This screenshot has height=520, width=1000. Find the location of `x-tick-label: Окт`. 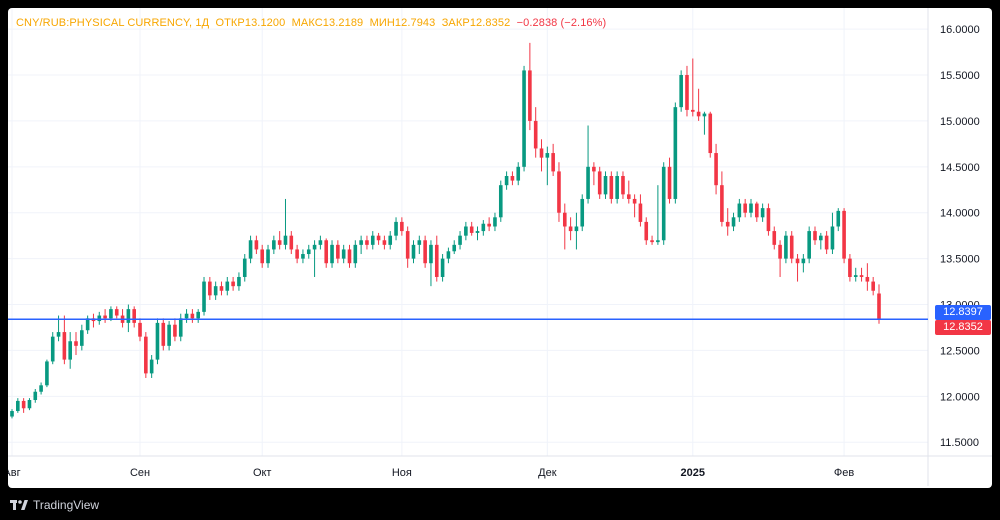

x-tick-label: Окт is located at coordinates (262, 473).